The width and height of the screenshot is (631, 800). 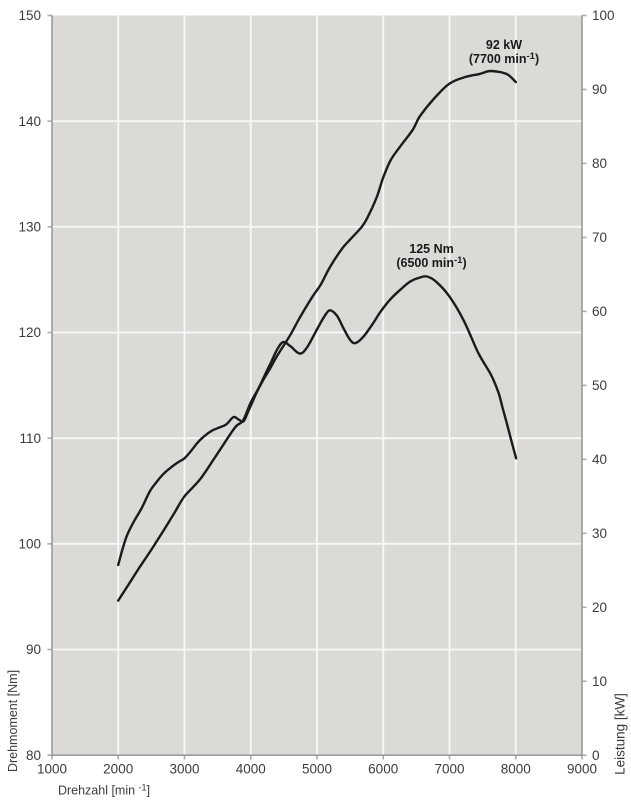 What do you see at coordinates (29, 15) in the screenshot?
I see `svg-text: 150` at bounding box center [29, 15].